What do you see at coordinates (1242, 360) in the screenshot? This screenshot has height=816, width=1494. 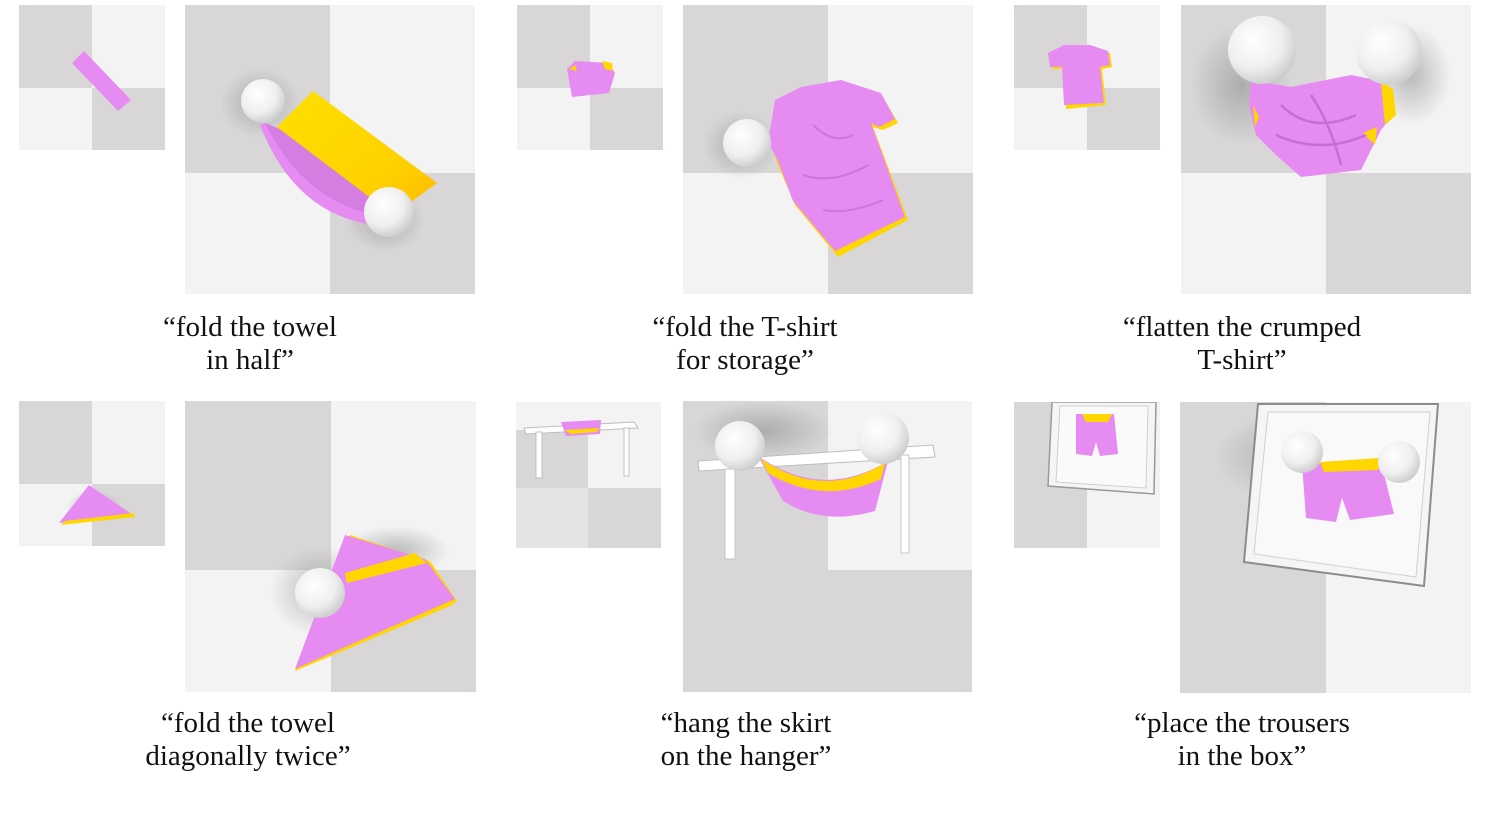 I see `task-3-caption-line2: T-shirt”` at bounding box center [1242, 360].